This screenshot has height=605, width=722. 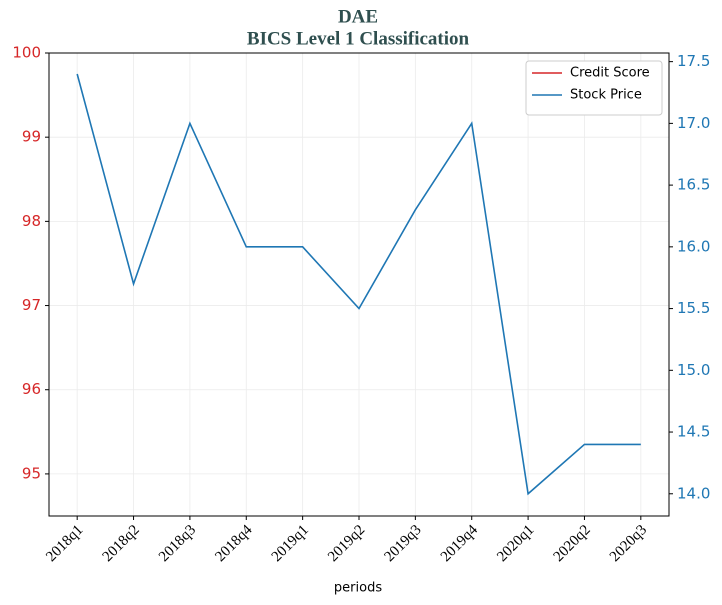 I want to click on x-tick-label: 2019q4, so click(x=459, y=543).